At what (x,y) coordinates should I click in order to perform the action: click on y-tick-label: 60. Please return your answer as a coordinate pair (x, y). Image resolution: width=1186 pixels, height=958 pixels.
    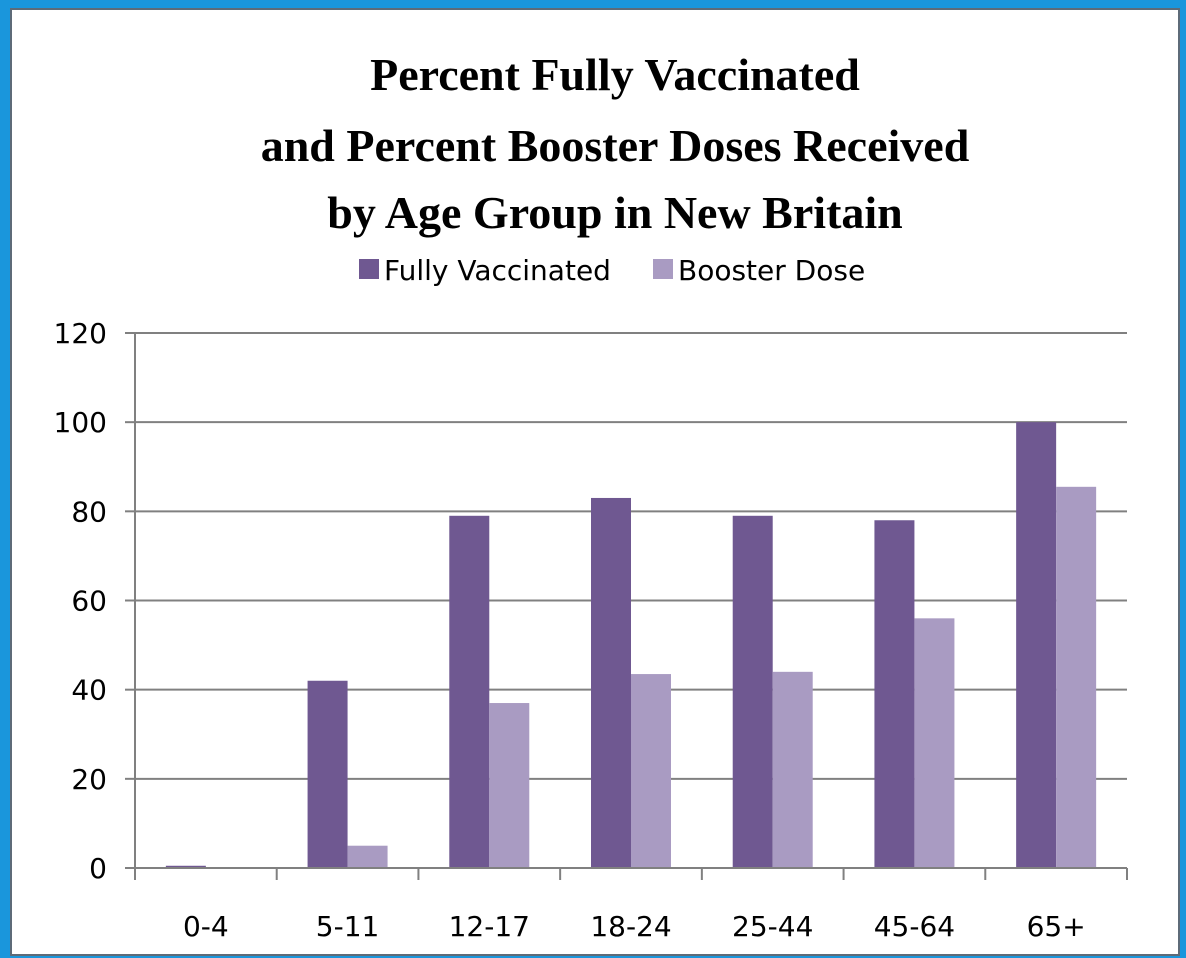
    Looking at the image, I should click on (89, 601).